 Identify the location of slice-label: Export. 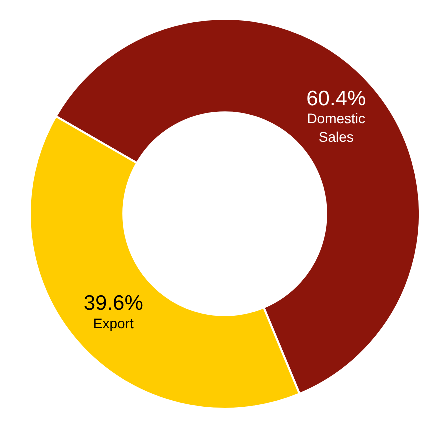
(113, 323).